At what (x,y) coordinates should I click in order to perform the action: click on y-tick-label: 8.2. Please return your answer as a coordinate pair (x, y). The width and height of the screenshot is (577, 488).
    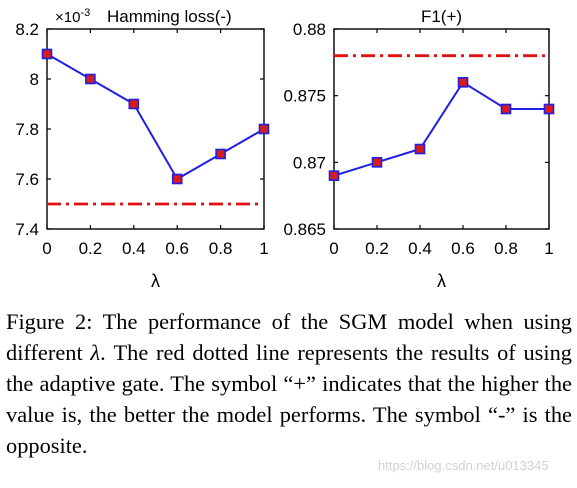
    Looking at the image, I should click on (27, 29).